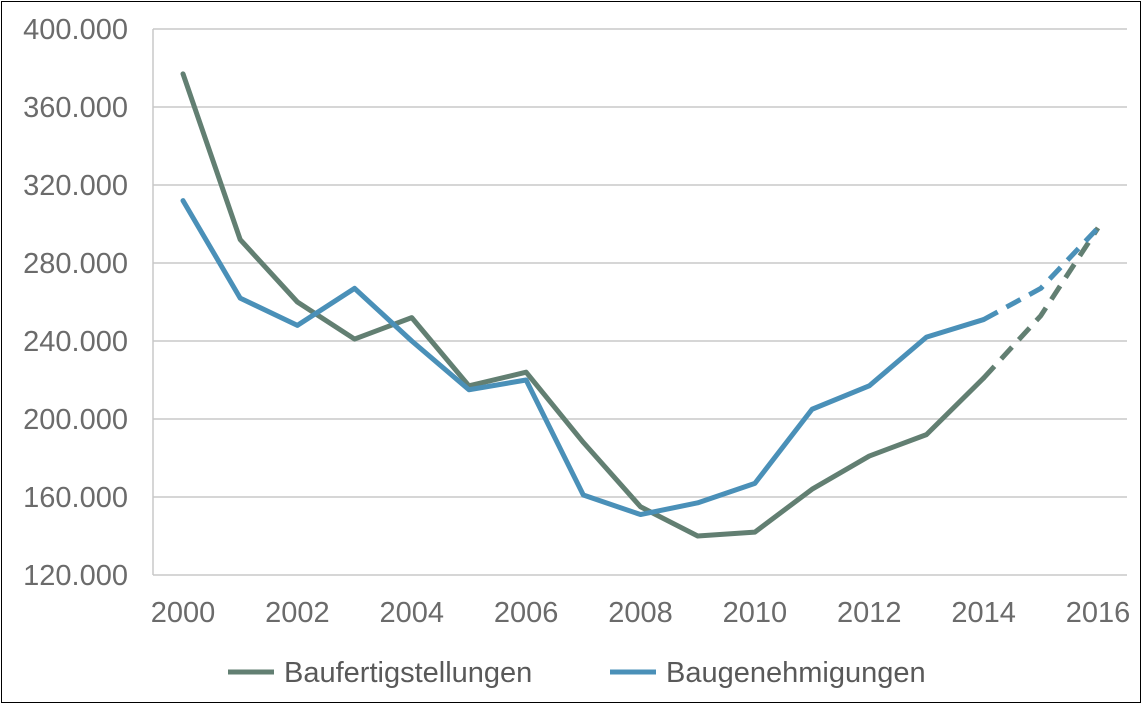 The height and width of the screenshot is (706, 1144). I want to click on x-tick-label: 2010, so click(755, 613).